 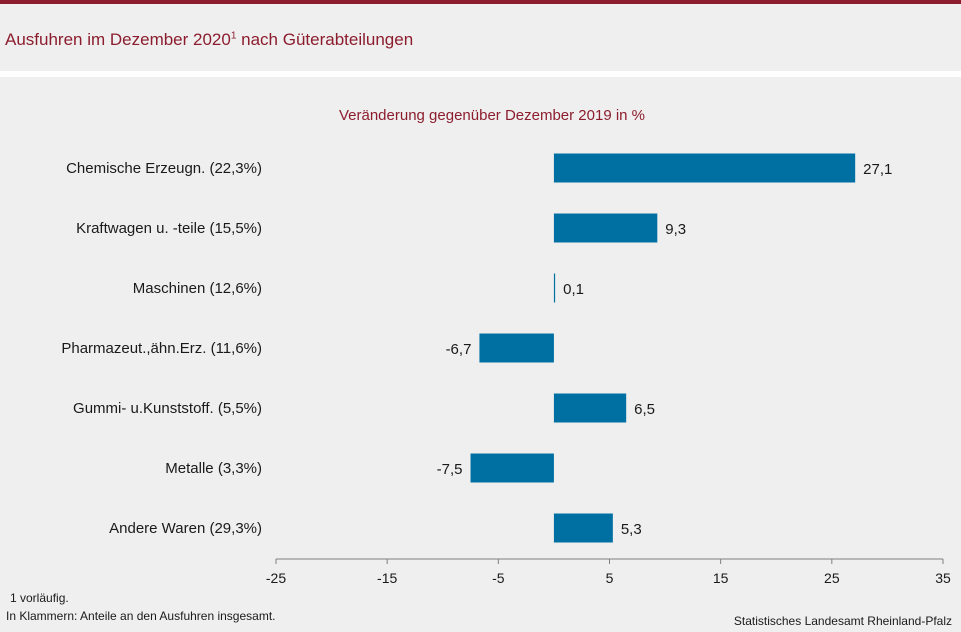 What do you see at coordinates (164, 168) in the screenshot?
I see `category-label: Chemische Erzeugn. (22,3%)` at bounding box center [164, 168].